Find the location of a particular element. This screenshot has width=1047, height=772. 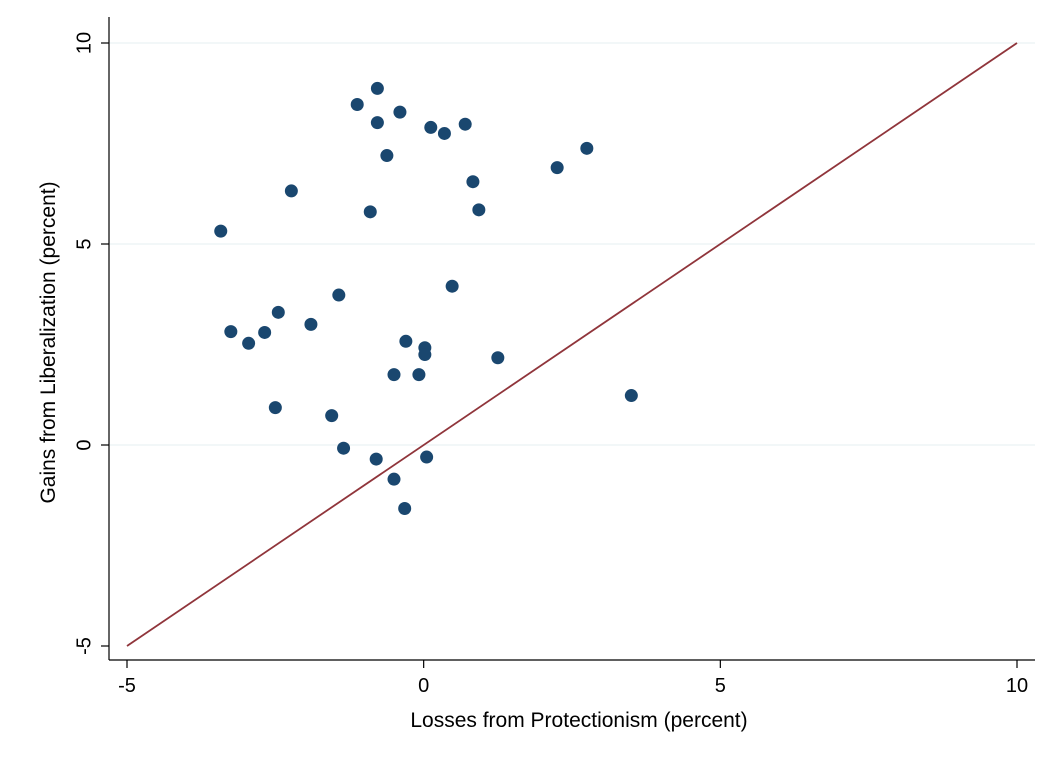

y-tick-label: 5 is located at coordinates (84, 243).